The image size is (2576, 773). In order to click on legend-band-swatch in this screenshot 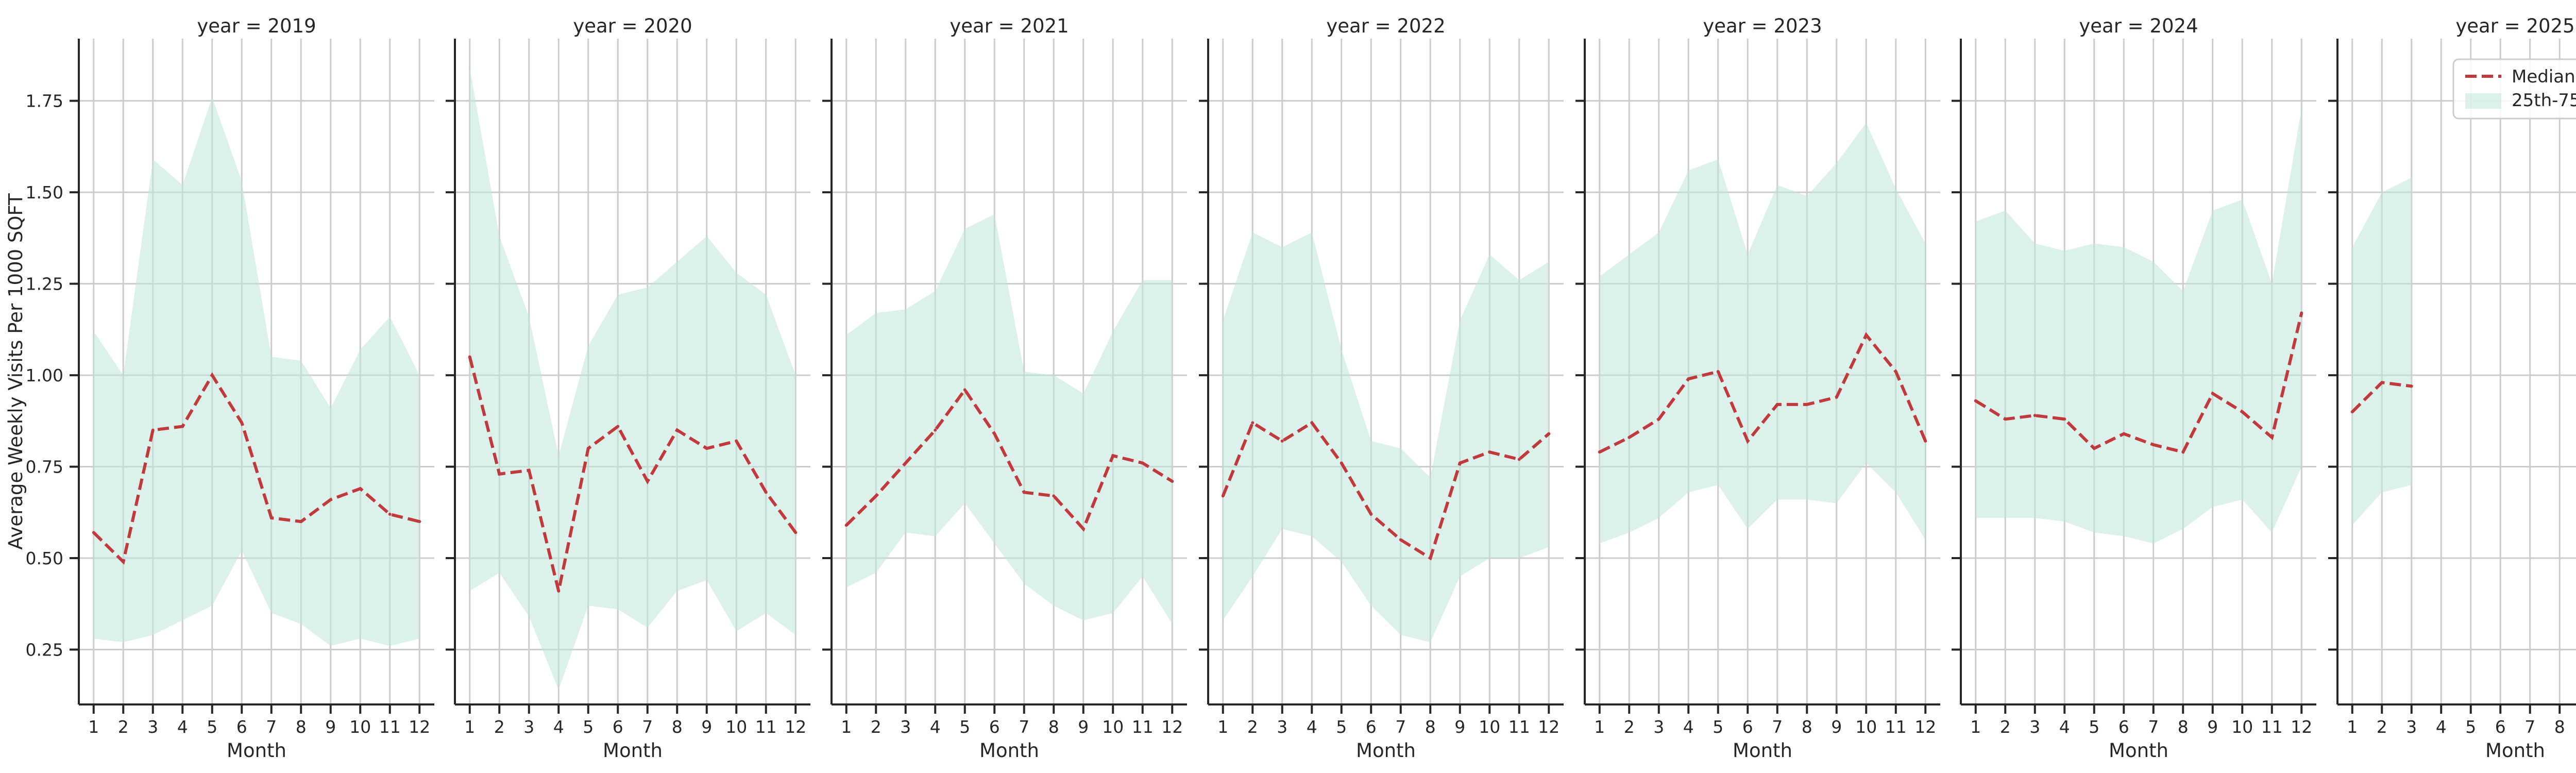, I will do `click(2483, 101)`.